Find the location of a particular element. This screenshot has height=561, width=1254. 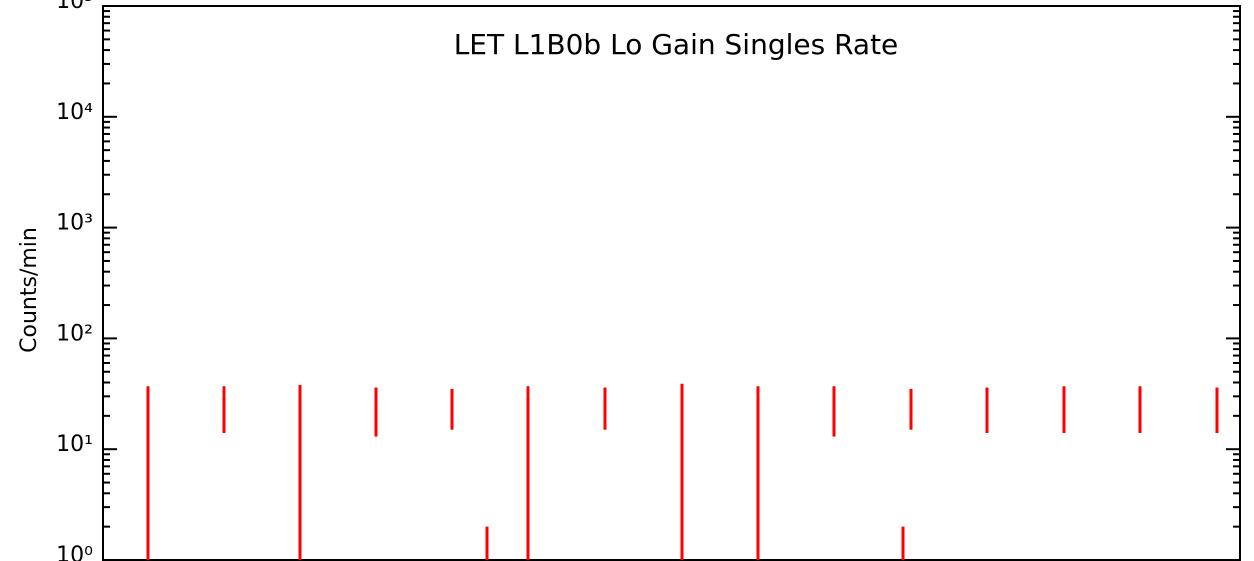

y-axis-label: Counts/min is located at coordinates (29, 290).